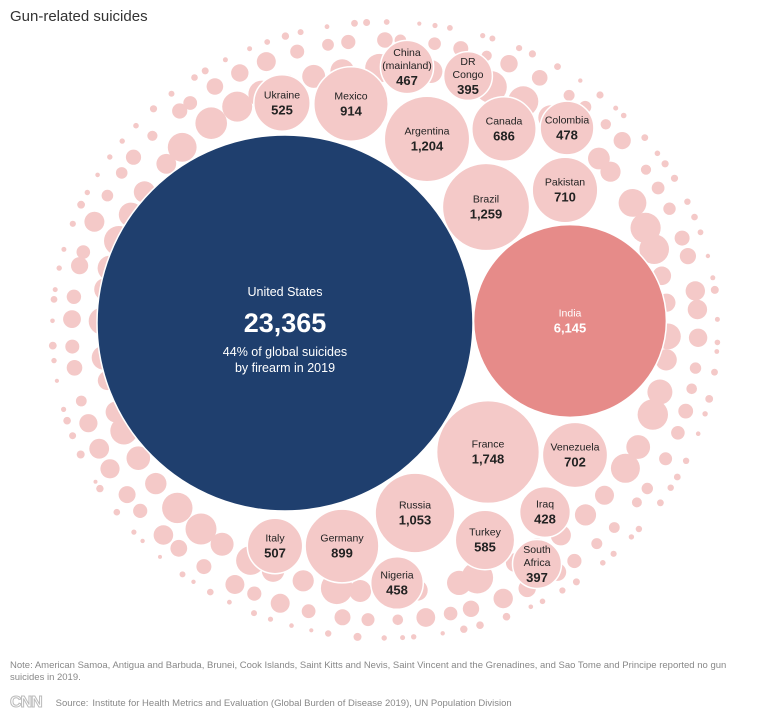 The height and width of the screenshot is (720, 768). I want to click on bubble-value-label: 914, so click(351, 111).